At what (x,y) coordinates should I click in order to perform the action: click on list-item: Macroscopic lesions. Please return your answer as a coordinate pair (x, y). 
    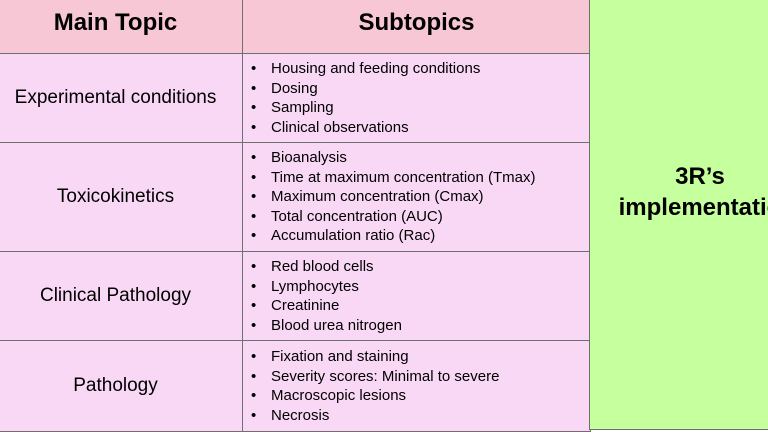
    Looking at the image, I should click on (419, 396).